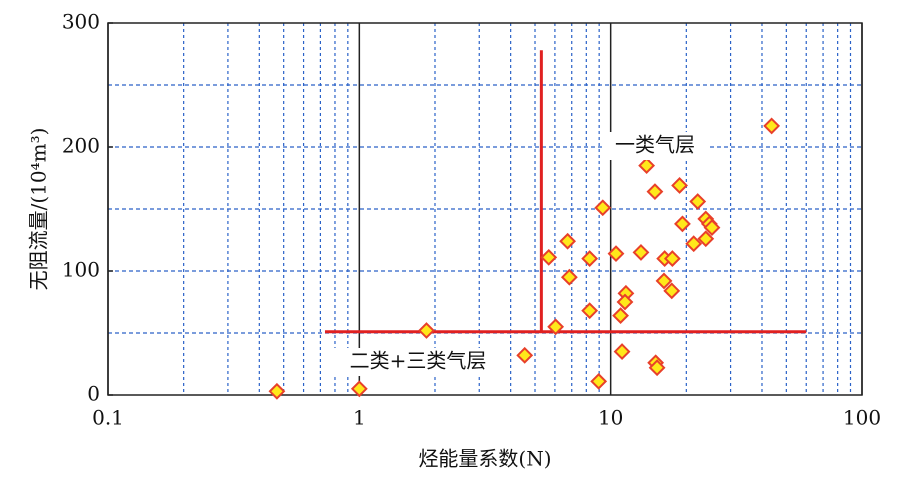  What do you see at coordinates (39, 209) in the screenshot?
I see `y-axis-label: 无阻流量/(10⁴m³)` at bounding box center [39, 209].